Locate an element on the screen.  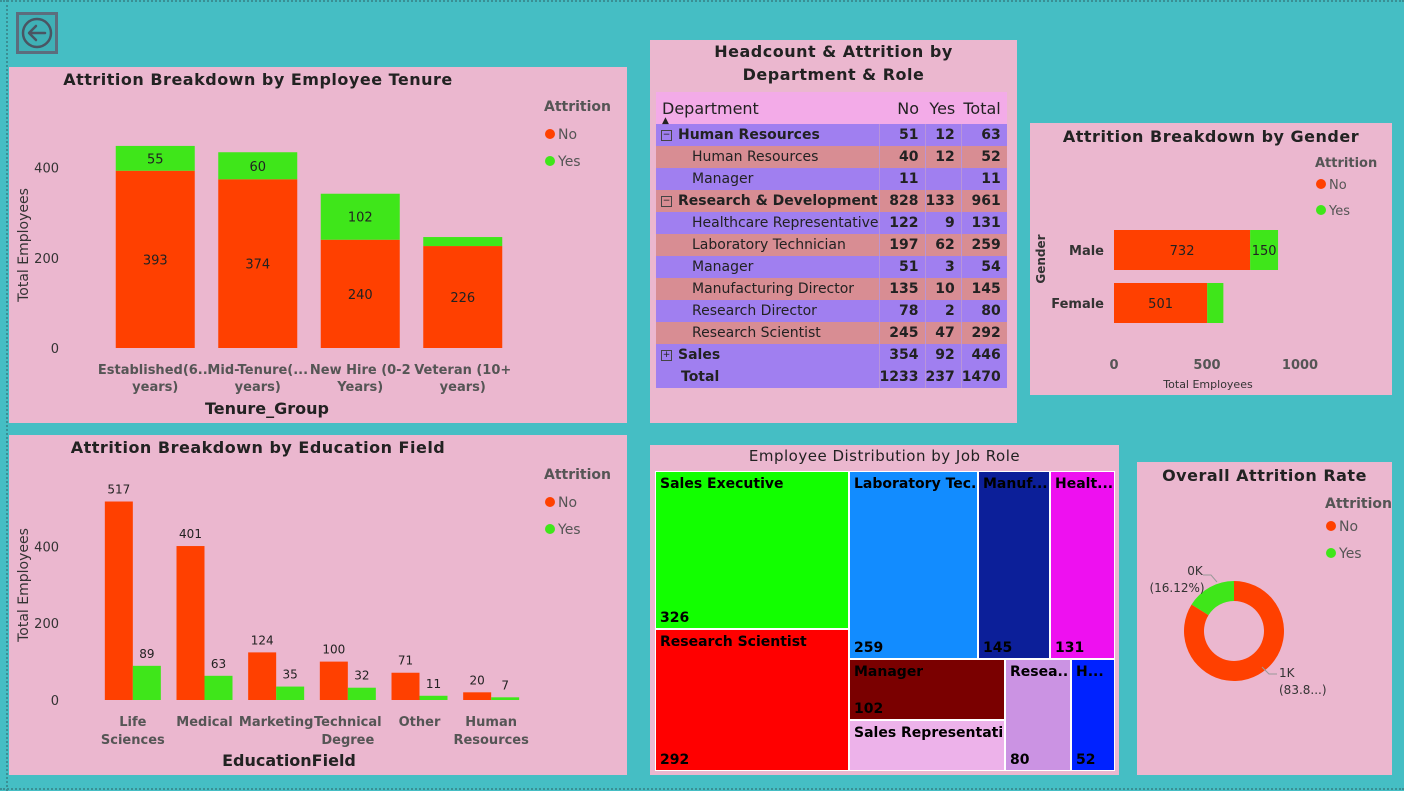
matrix-row: − Human Resources 51 12 63 is located at coordinates (831, 135).